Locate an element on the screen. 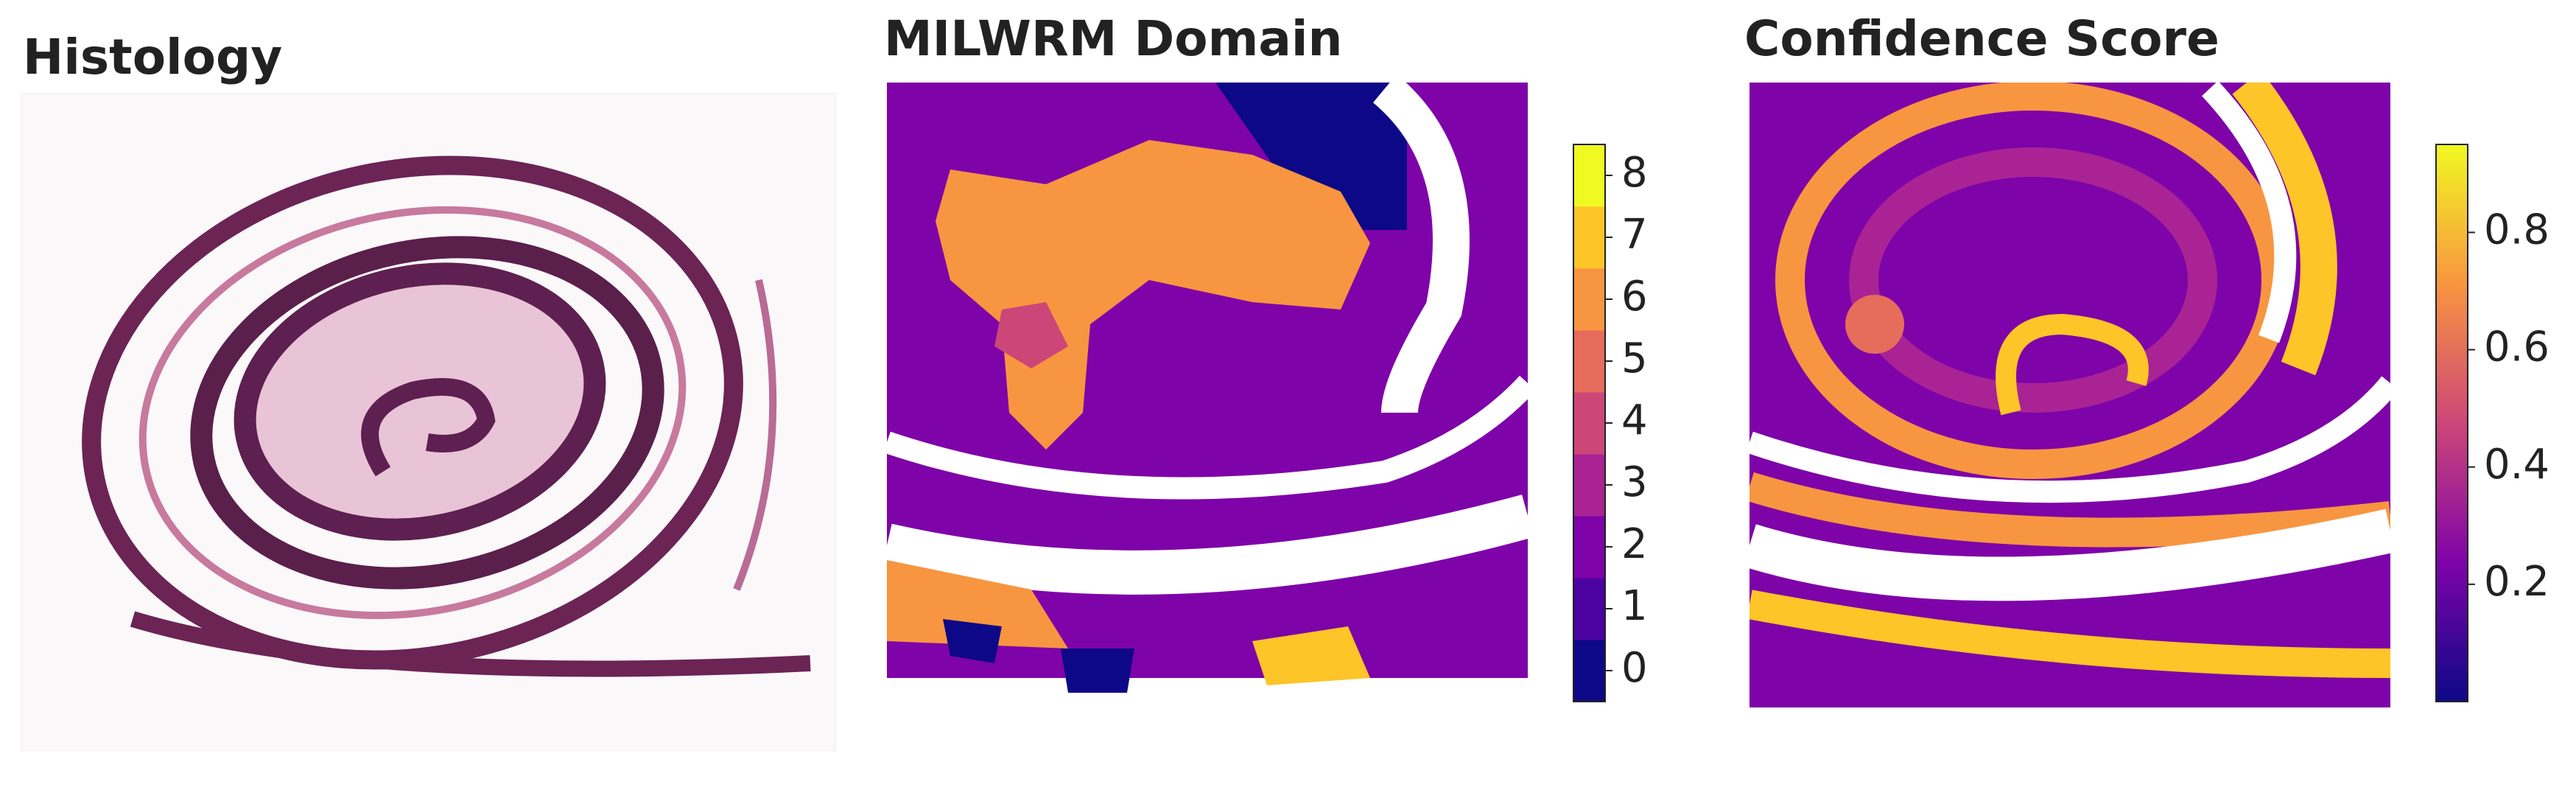 The height and width of the screenshot is (790, 2576). colorbar-frame is located at coordinates (2451, 423).